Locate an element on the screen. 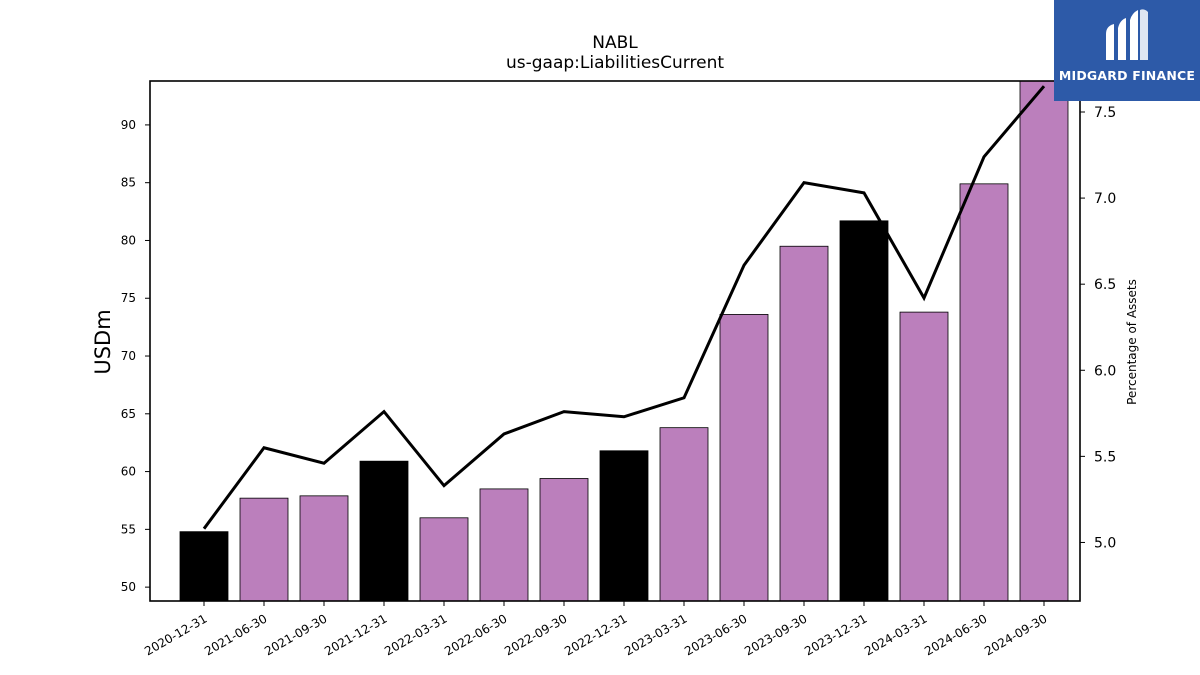 The width and height of the screenshot is (1200, 675). y-tick-label: 80 is located at coordinates (128, 240).